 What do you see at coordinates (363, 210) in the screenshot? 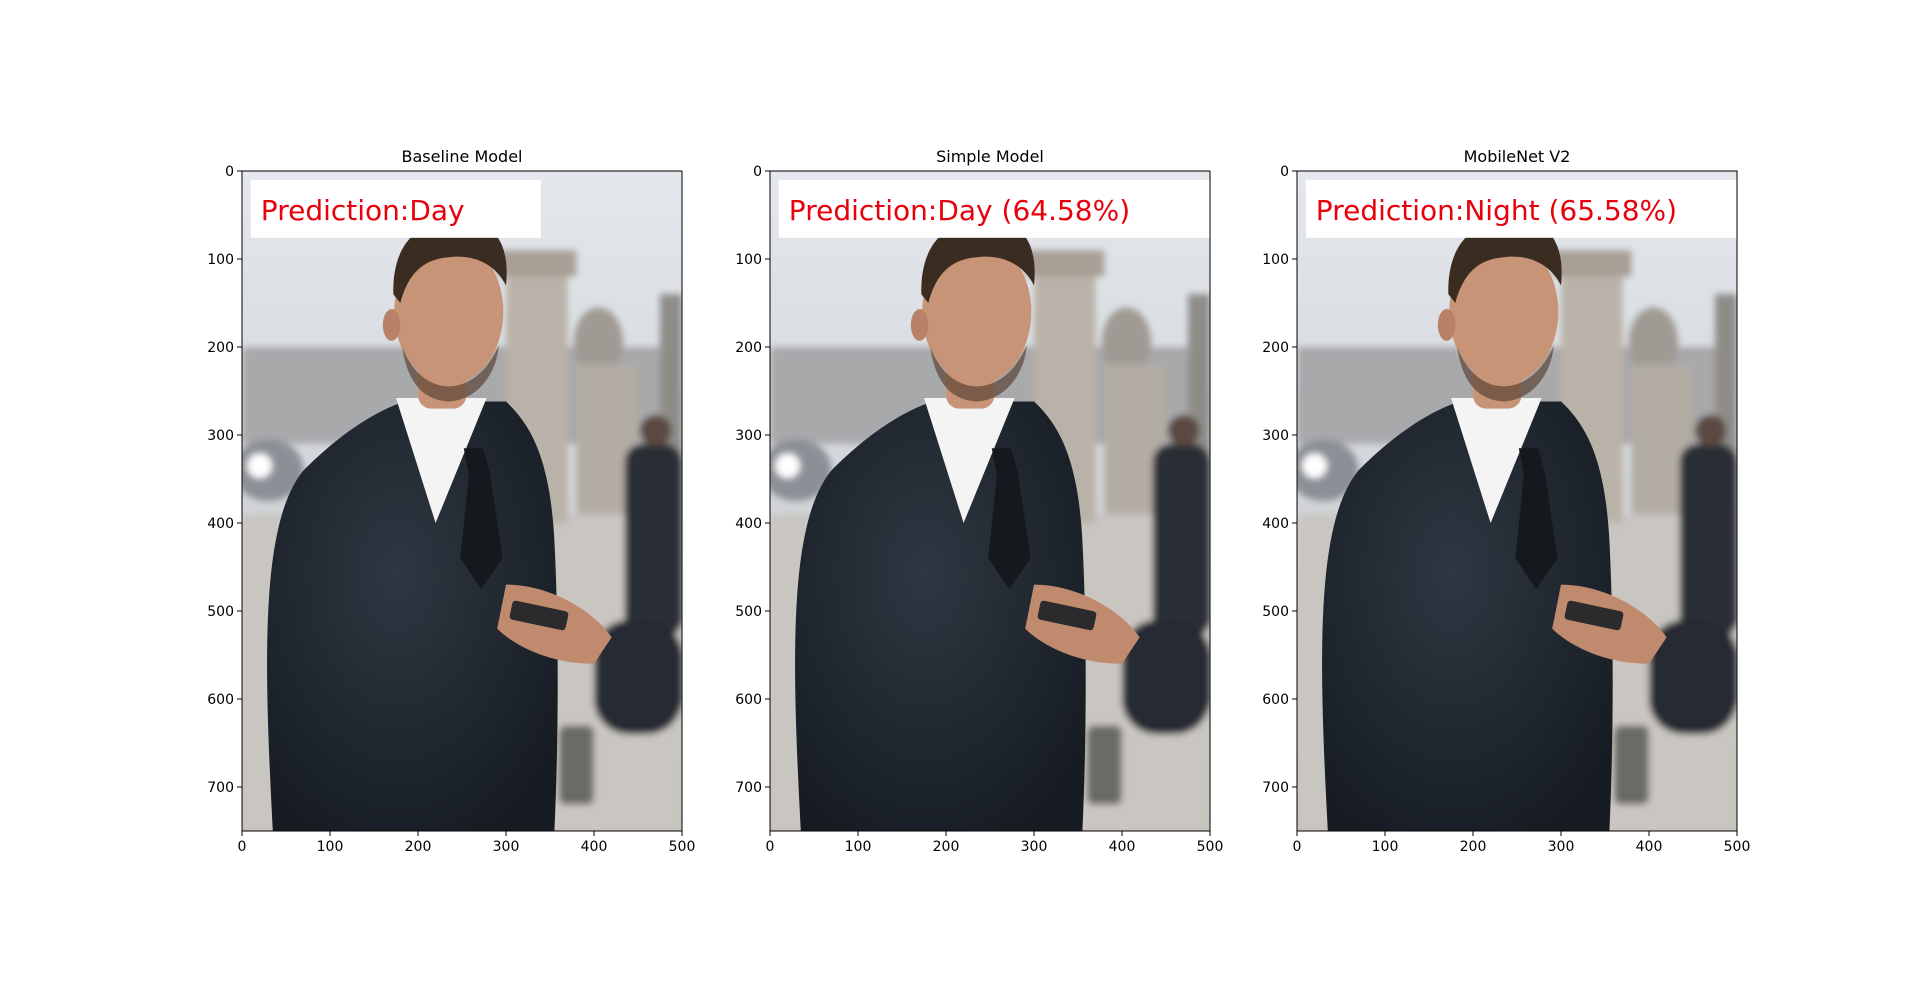
I see `prediction-label: Prediction:Day` at bounding box center [363, 210].